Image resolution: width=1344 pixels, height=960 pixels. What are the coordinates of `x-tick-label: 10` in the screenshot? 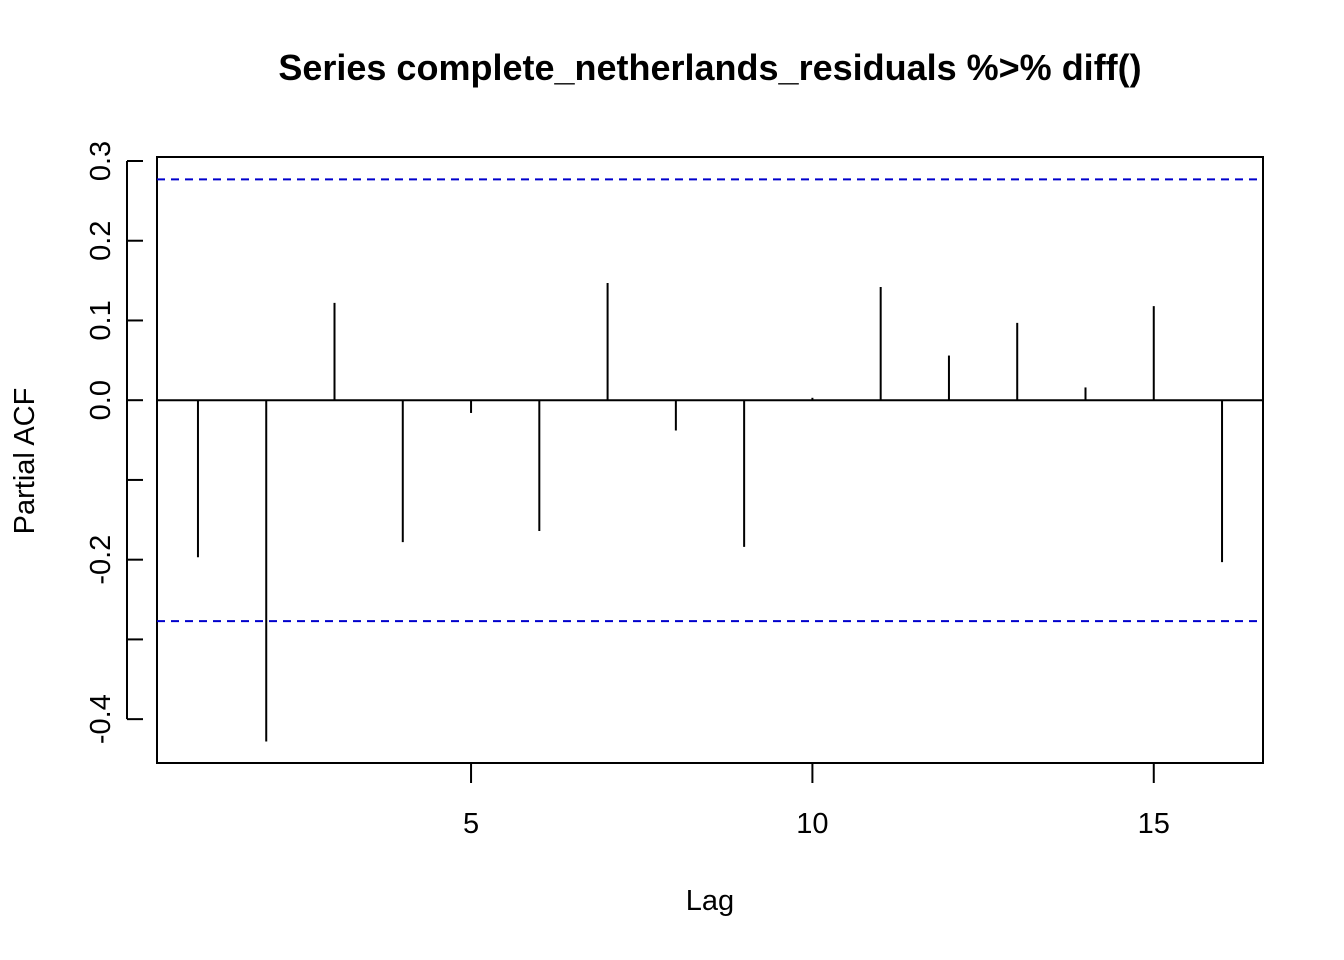 It's located at (812, 824).